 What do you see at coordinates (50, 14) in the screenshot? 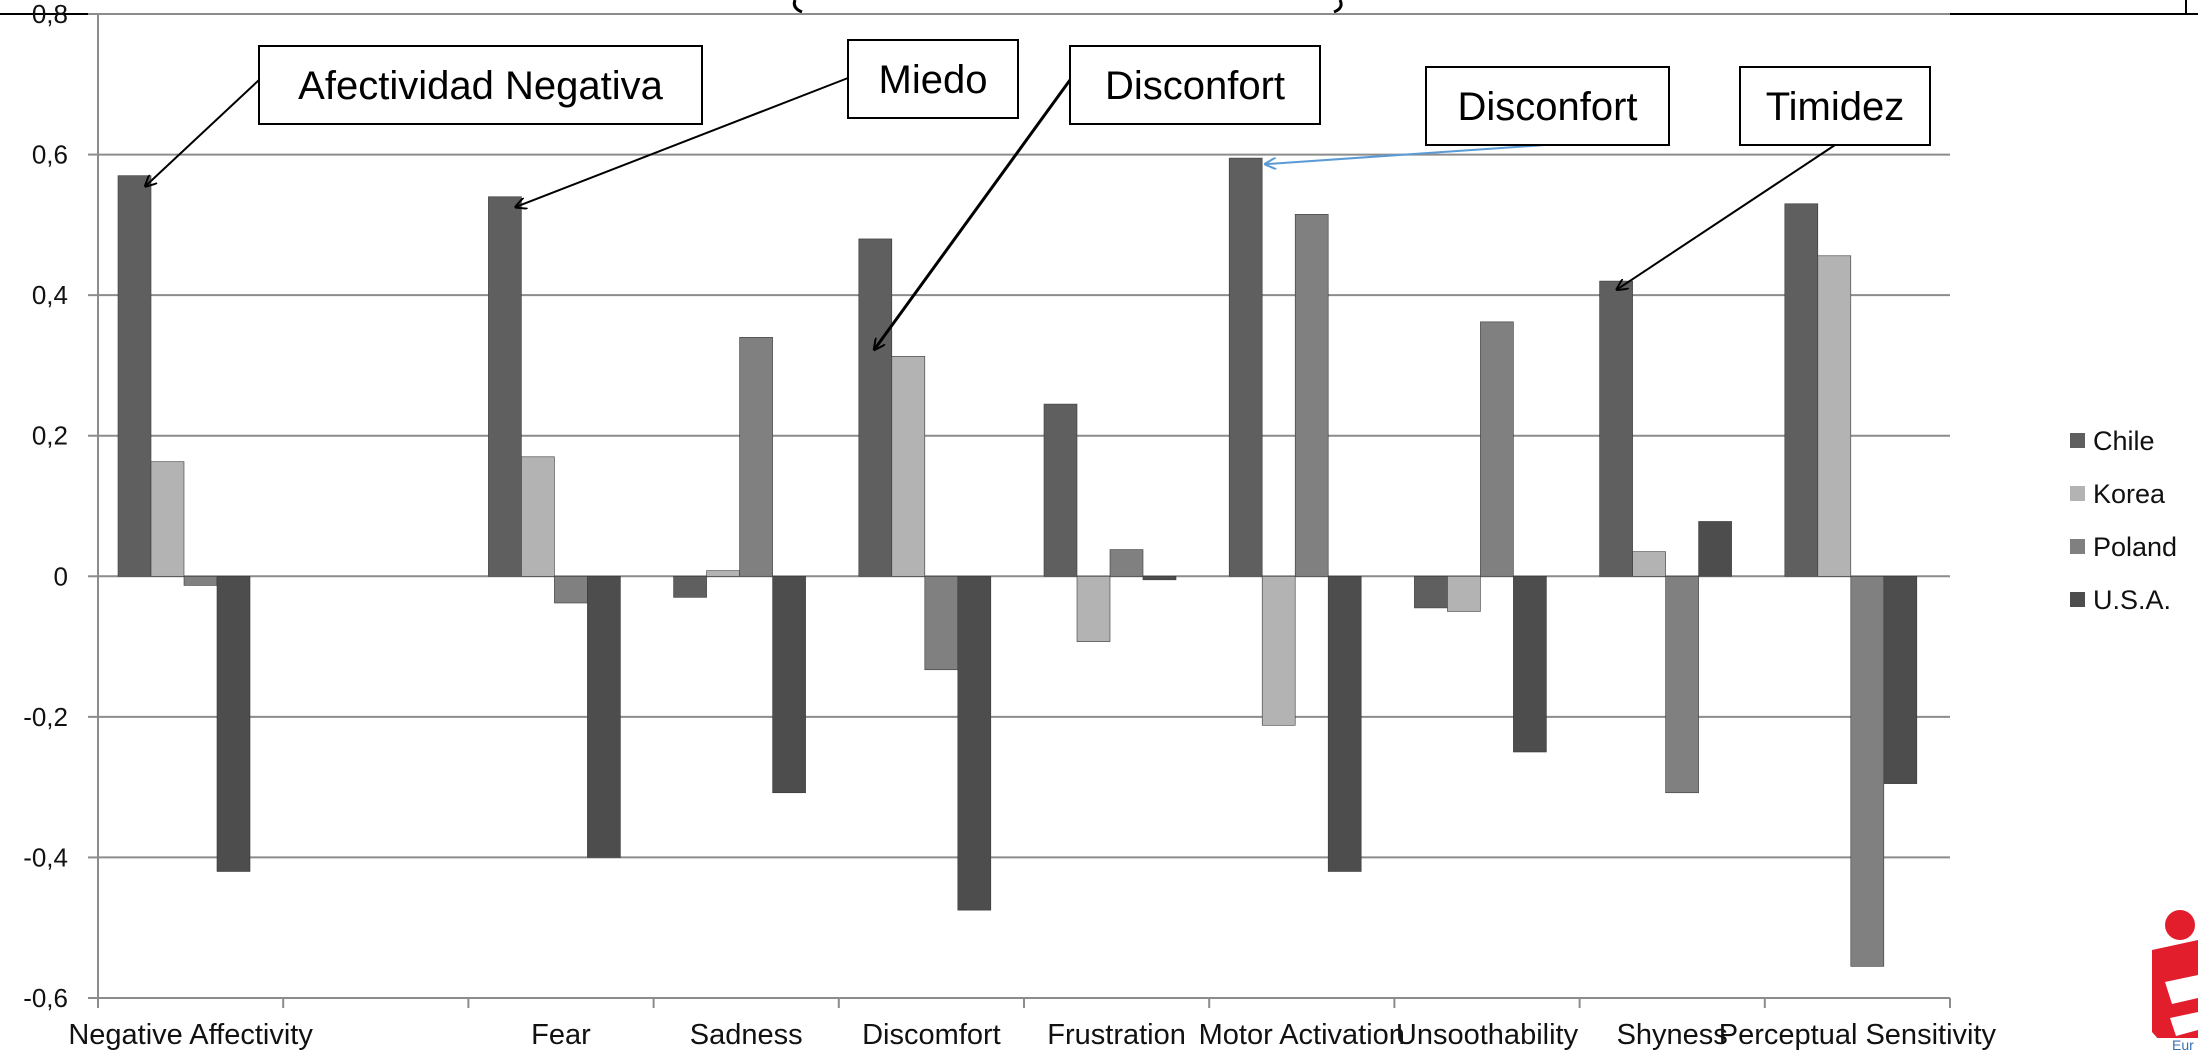
I see `y-tick-label: 0,8` at bounding box center [50, 14].